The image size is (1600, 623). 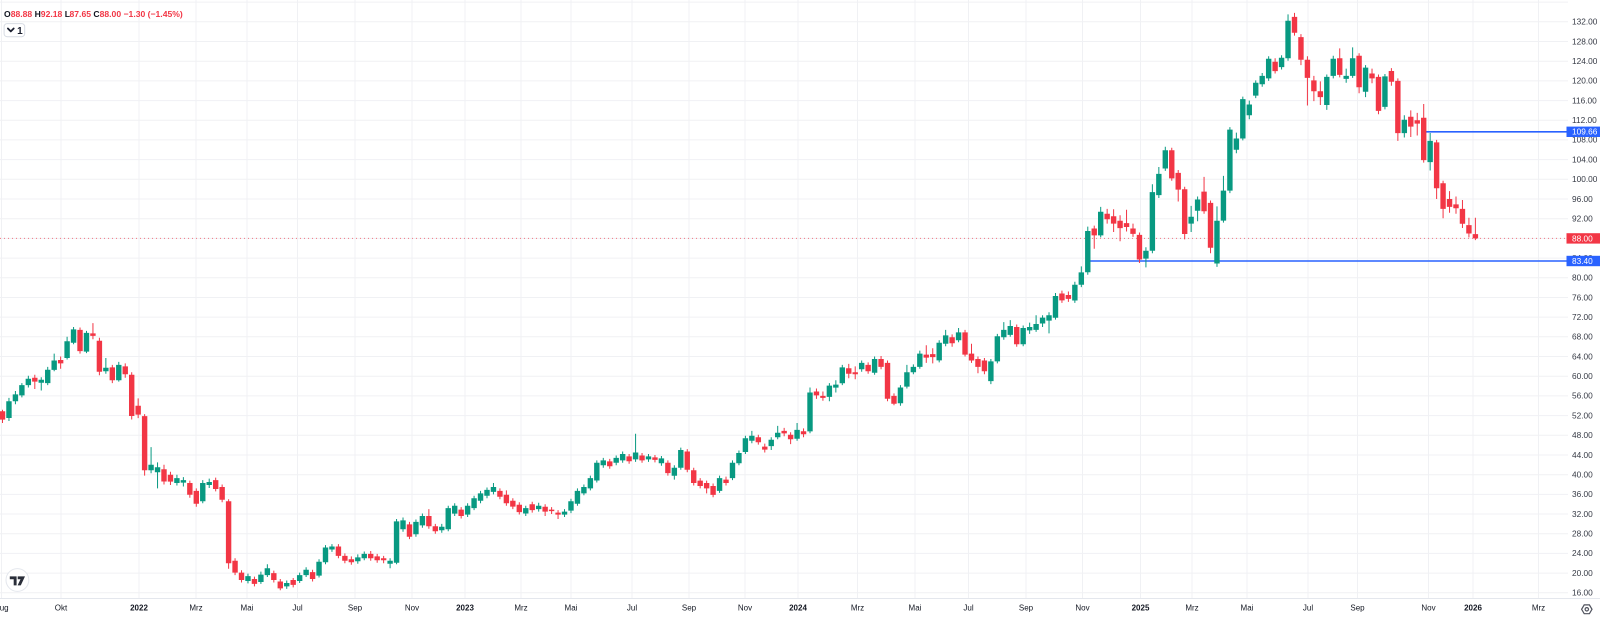 What do you see at coordinates (1585, 81) in the screenshot?
I see `svg-text: 120.00` at bounding box center [1585, 81].